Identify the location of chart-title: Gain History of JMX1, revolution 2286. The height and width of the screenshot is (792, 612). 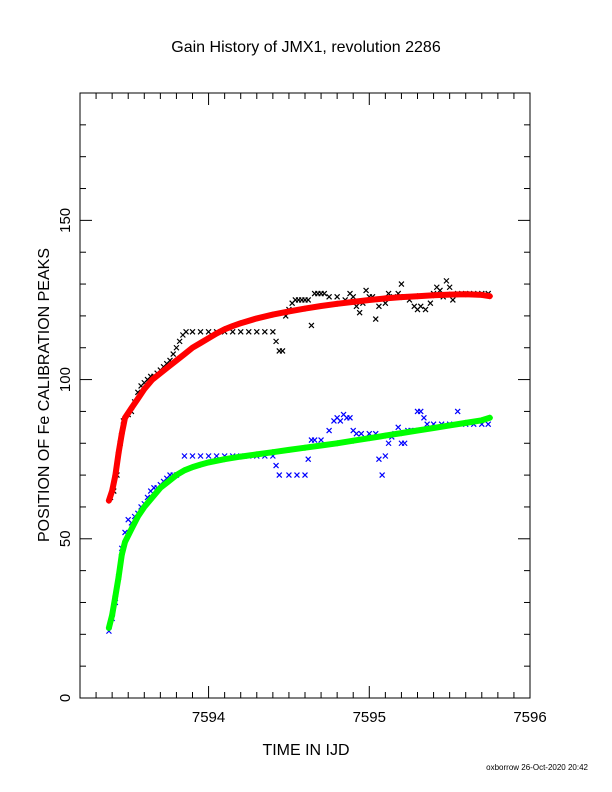
(306, 47).